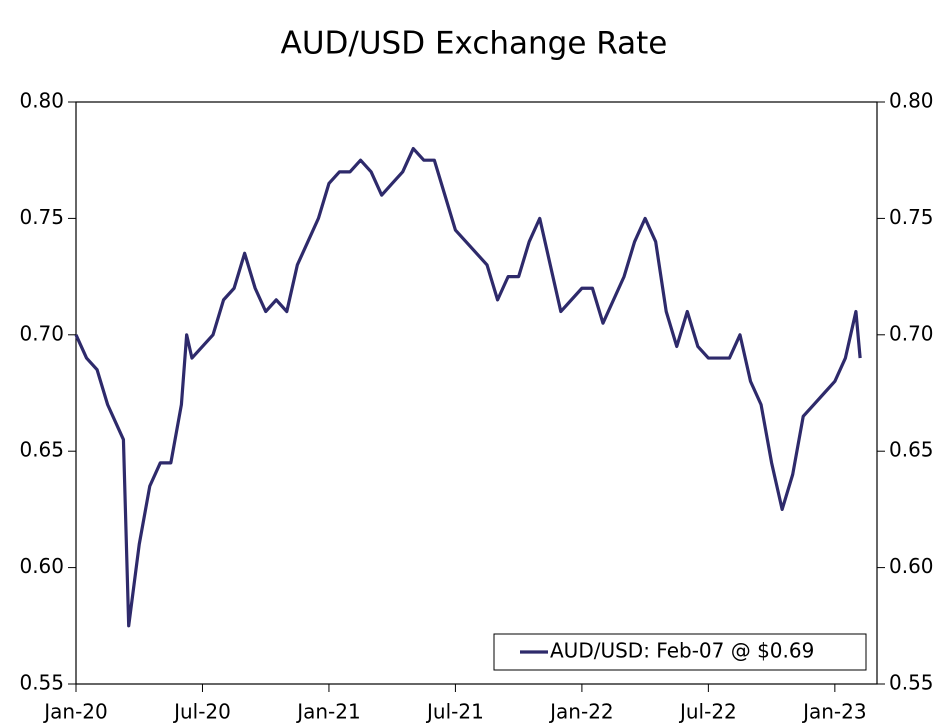  I want to click on y-tick-label: 0.80, so click(41, 101).